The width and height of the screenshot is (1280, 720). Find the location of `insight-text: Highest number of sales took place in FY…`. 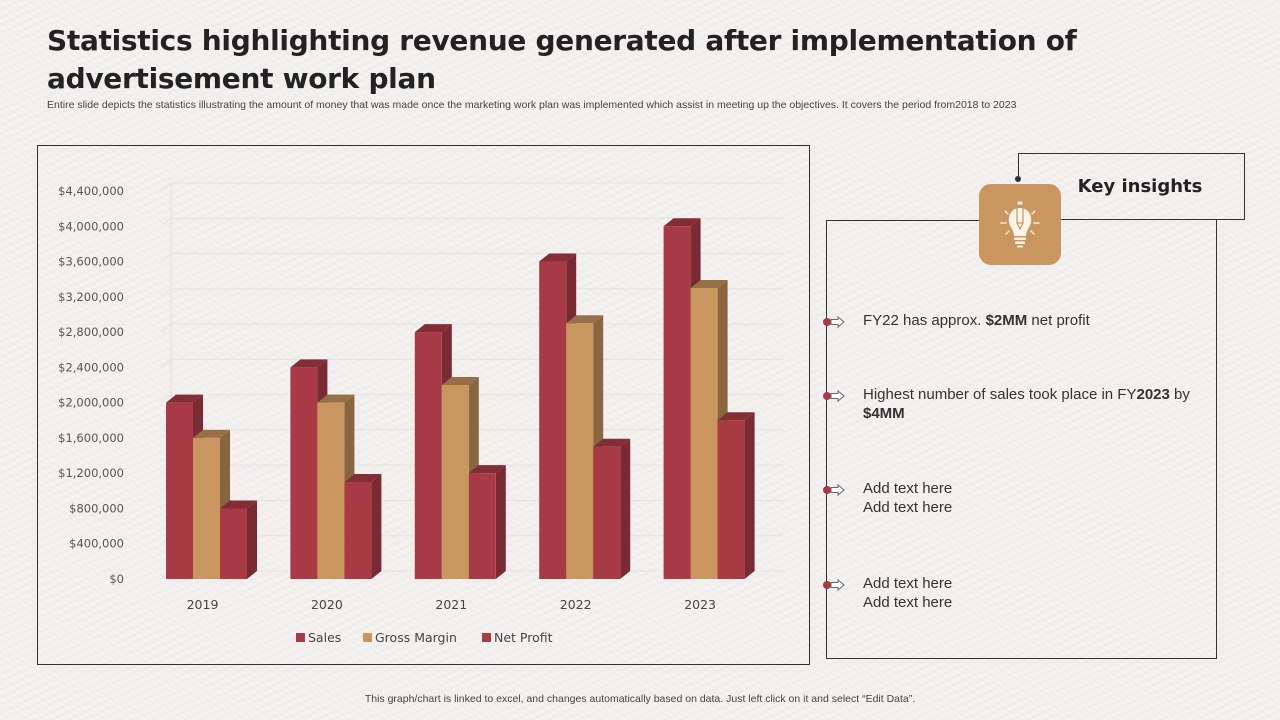

insight-text: Highest number of sales took place in FY… is located at coordinates (1026, 404).